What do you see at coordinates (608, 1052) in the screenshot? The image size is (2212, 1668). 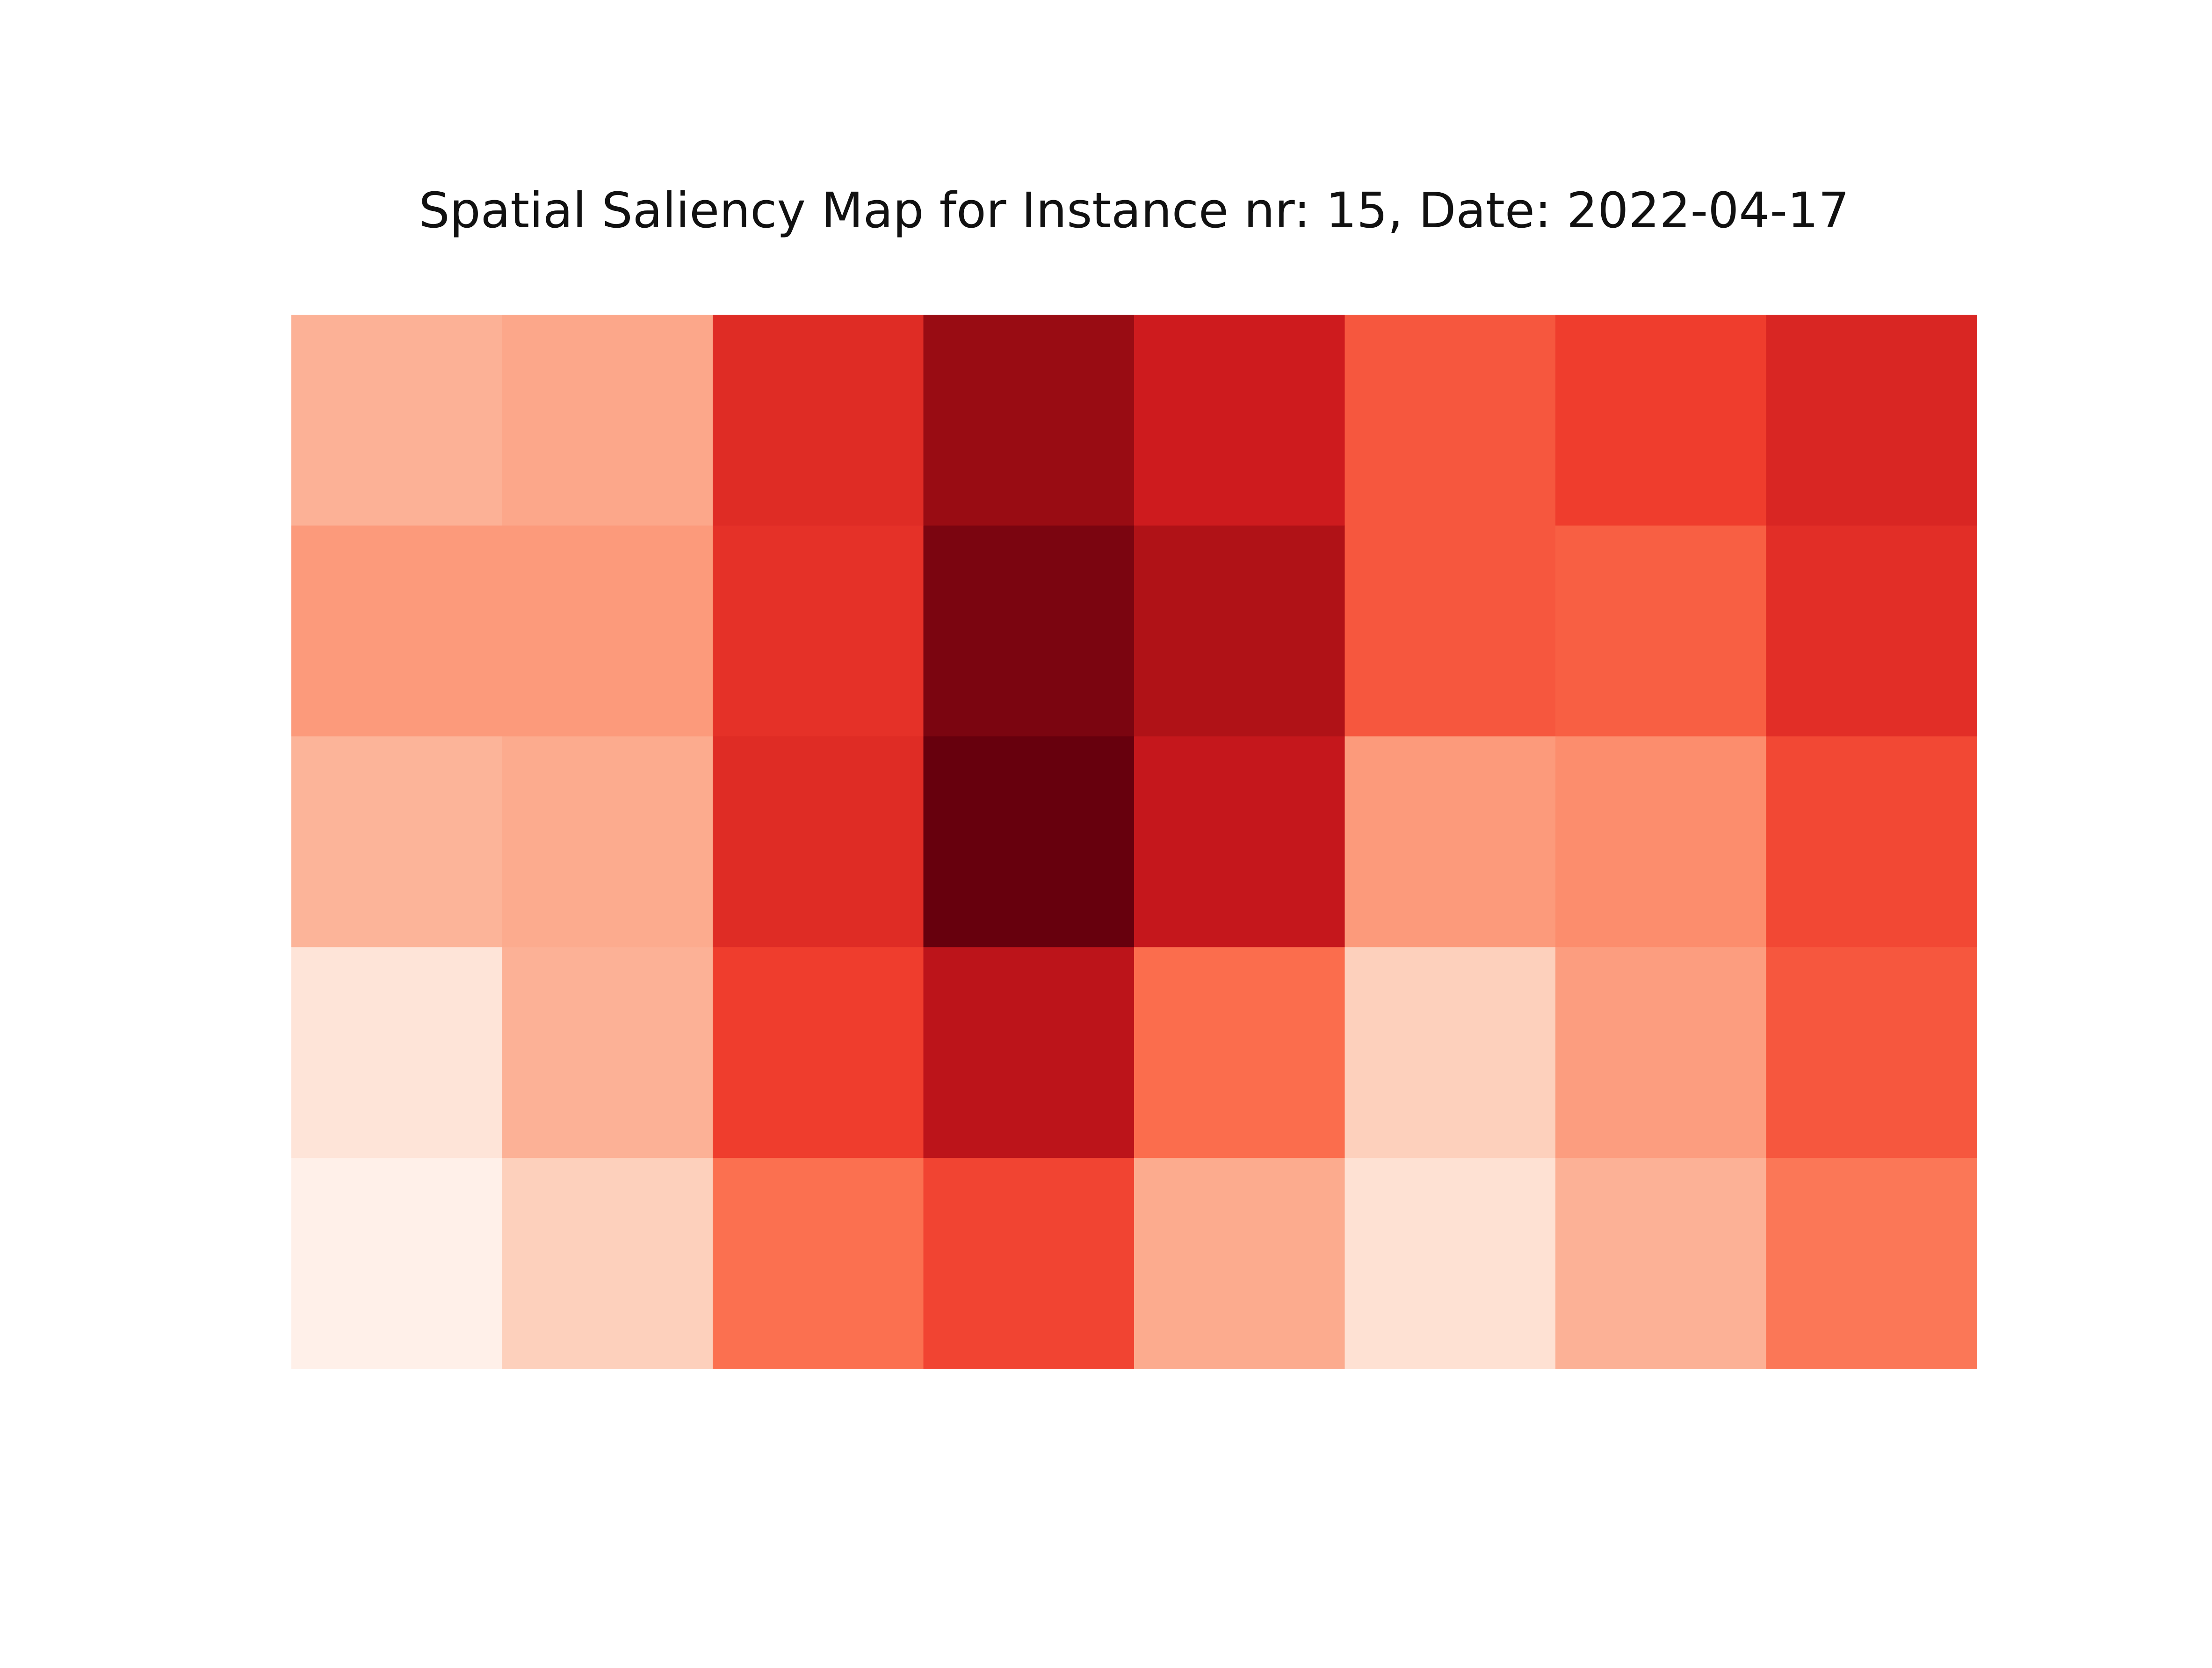 I see `heatmap-cell-r3-c1` at bounding box center [608, 1052].